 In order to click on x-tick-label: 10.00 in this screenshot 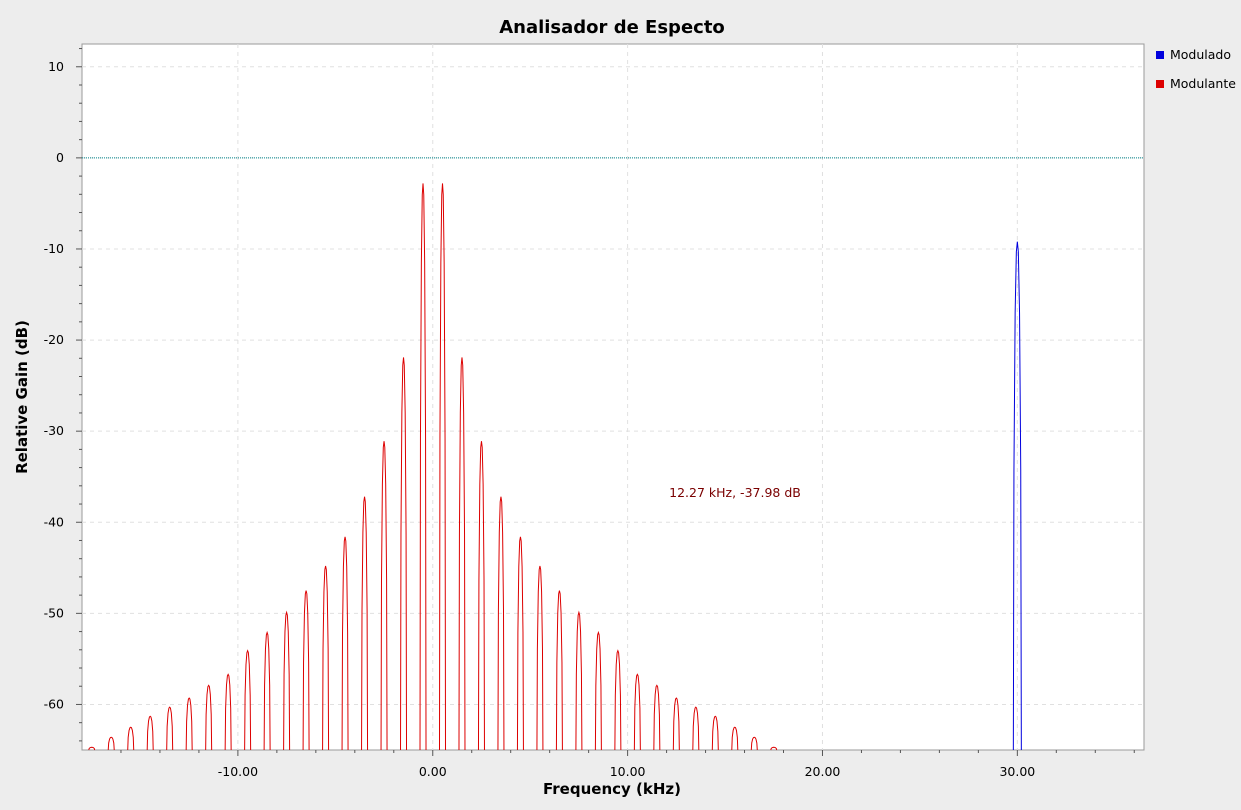, I will do `click(628, 771)`.